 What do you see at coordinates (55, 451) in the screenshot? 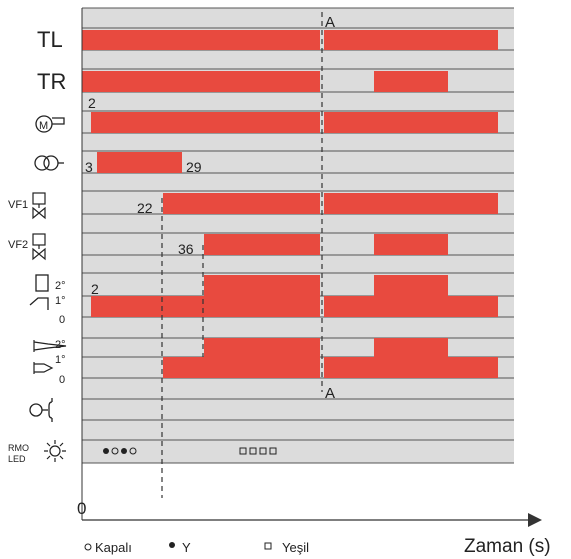
I see `sun-icon` at bounding box center [55, 451].